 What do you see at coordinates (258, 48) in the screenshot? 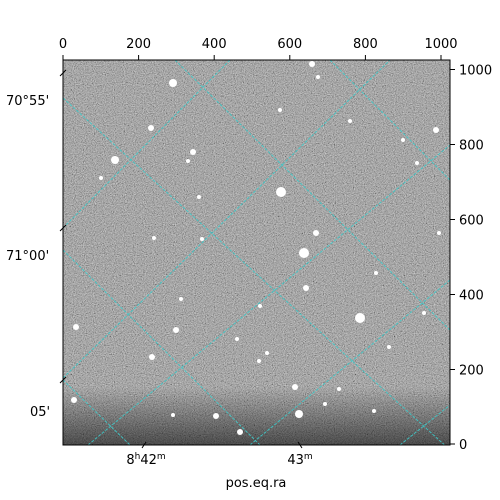
I see `top-axis: 0 200 400 600 800 1000` at bounding box center [258, 48].